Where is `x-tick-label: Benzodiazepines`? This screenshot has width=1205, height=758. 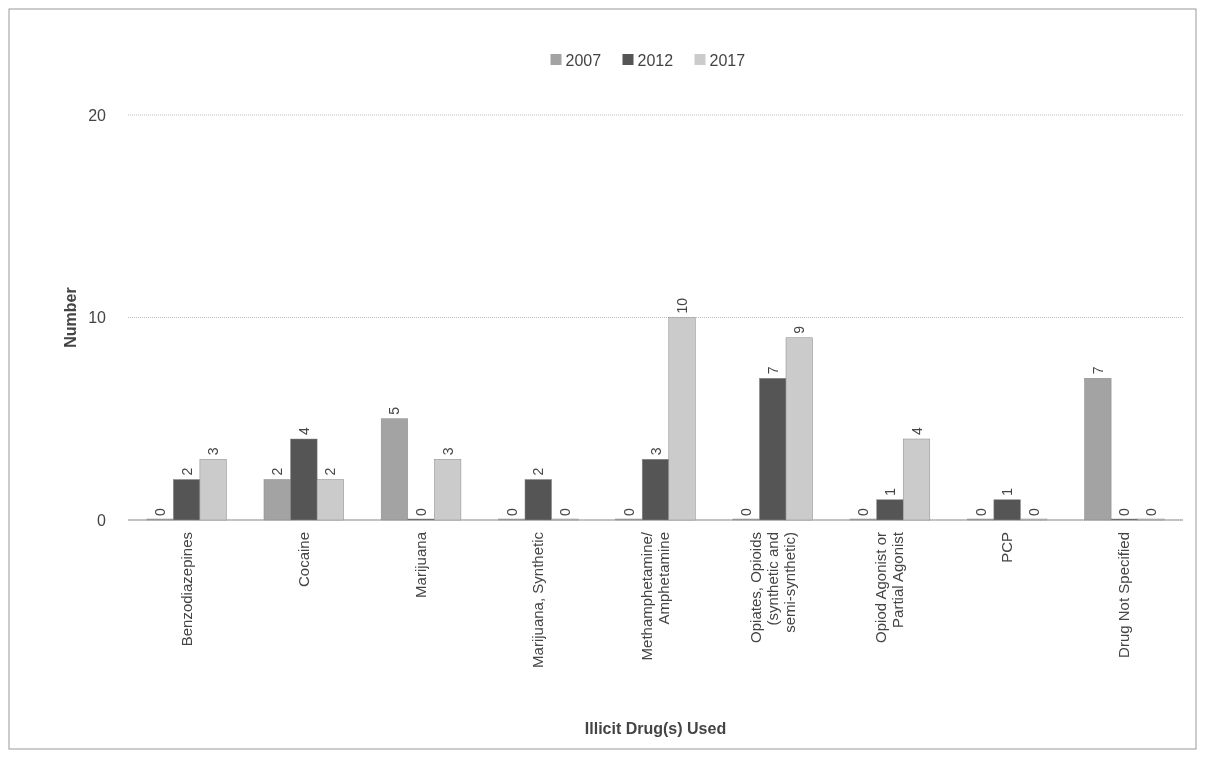
x-tick-label: Benzodiazepines is located at coordinates (186, 589).